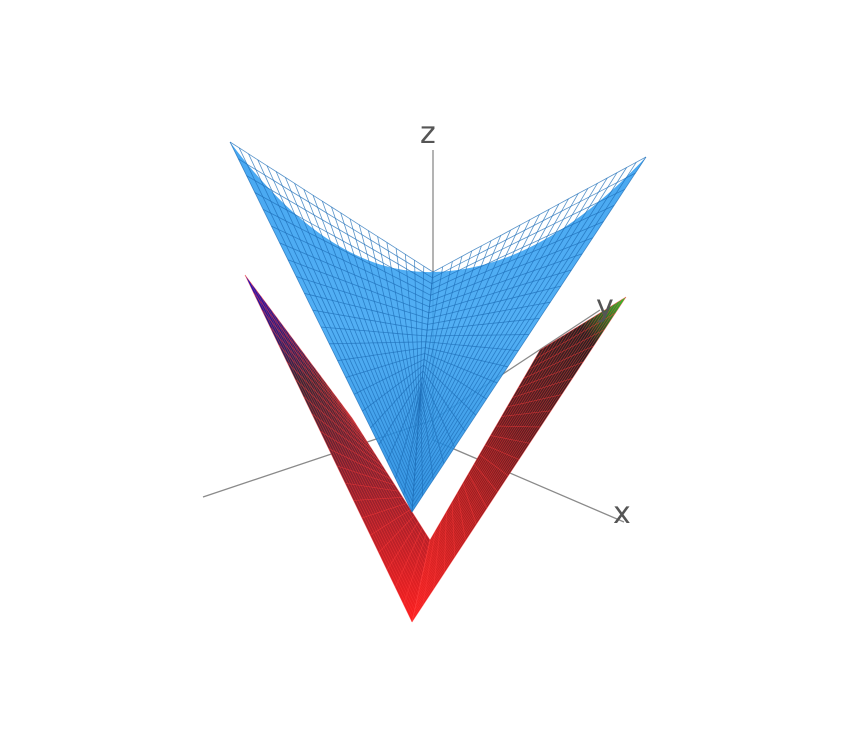 Image resolution: width=842 pixels, height=732 pixels. Describe the element at coordinates (528, 481) in the screenshot. I see `x-axis-line` at that location.